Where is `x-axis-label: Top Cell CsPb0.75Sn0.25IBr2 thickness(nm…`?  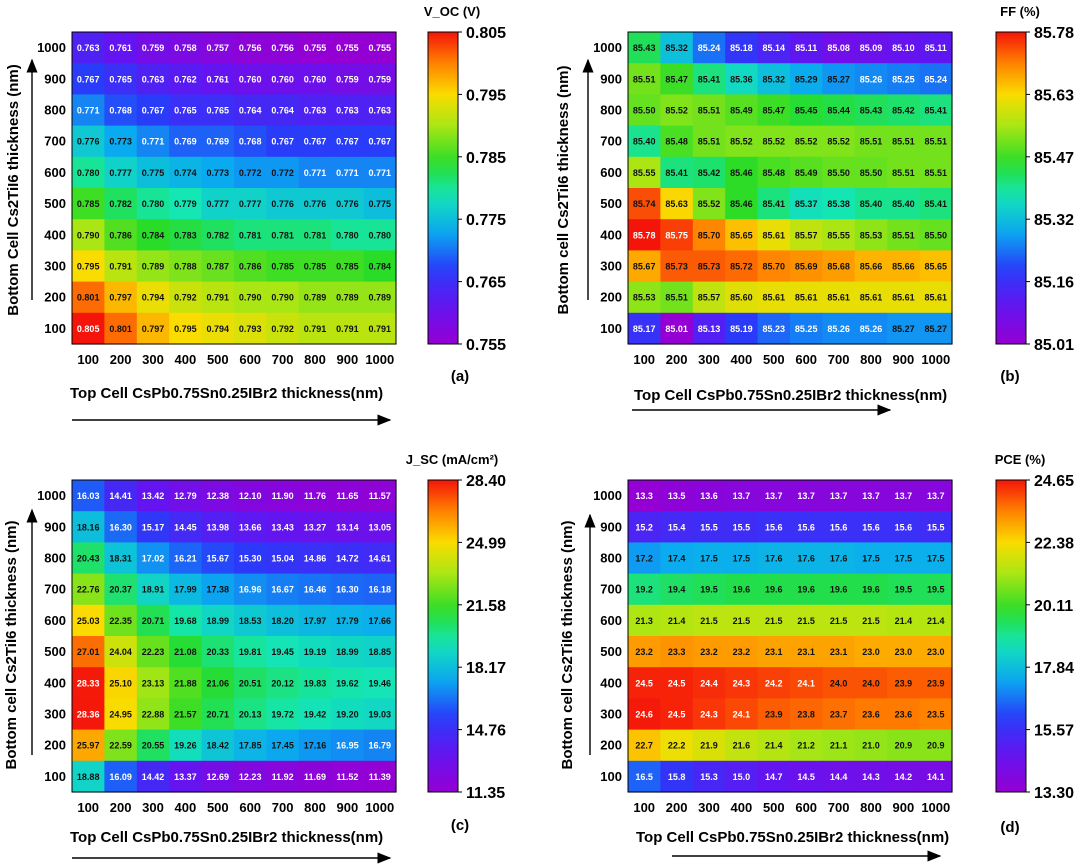 x-axis-label: Top Cell CsPb0.75Sn0.25IBr2 thickness(nm… is located at coordinates (226, 393).